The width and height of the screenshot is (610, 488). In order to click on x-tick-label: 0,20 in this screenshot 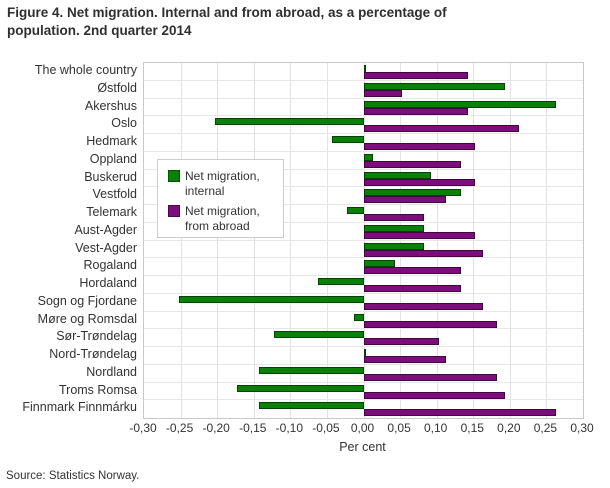, I will do `click(509, 428)`.